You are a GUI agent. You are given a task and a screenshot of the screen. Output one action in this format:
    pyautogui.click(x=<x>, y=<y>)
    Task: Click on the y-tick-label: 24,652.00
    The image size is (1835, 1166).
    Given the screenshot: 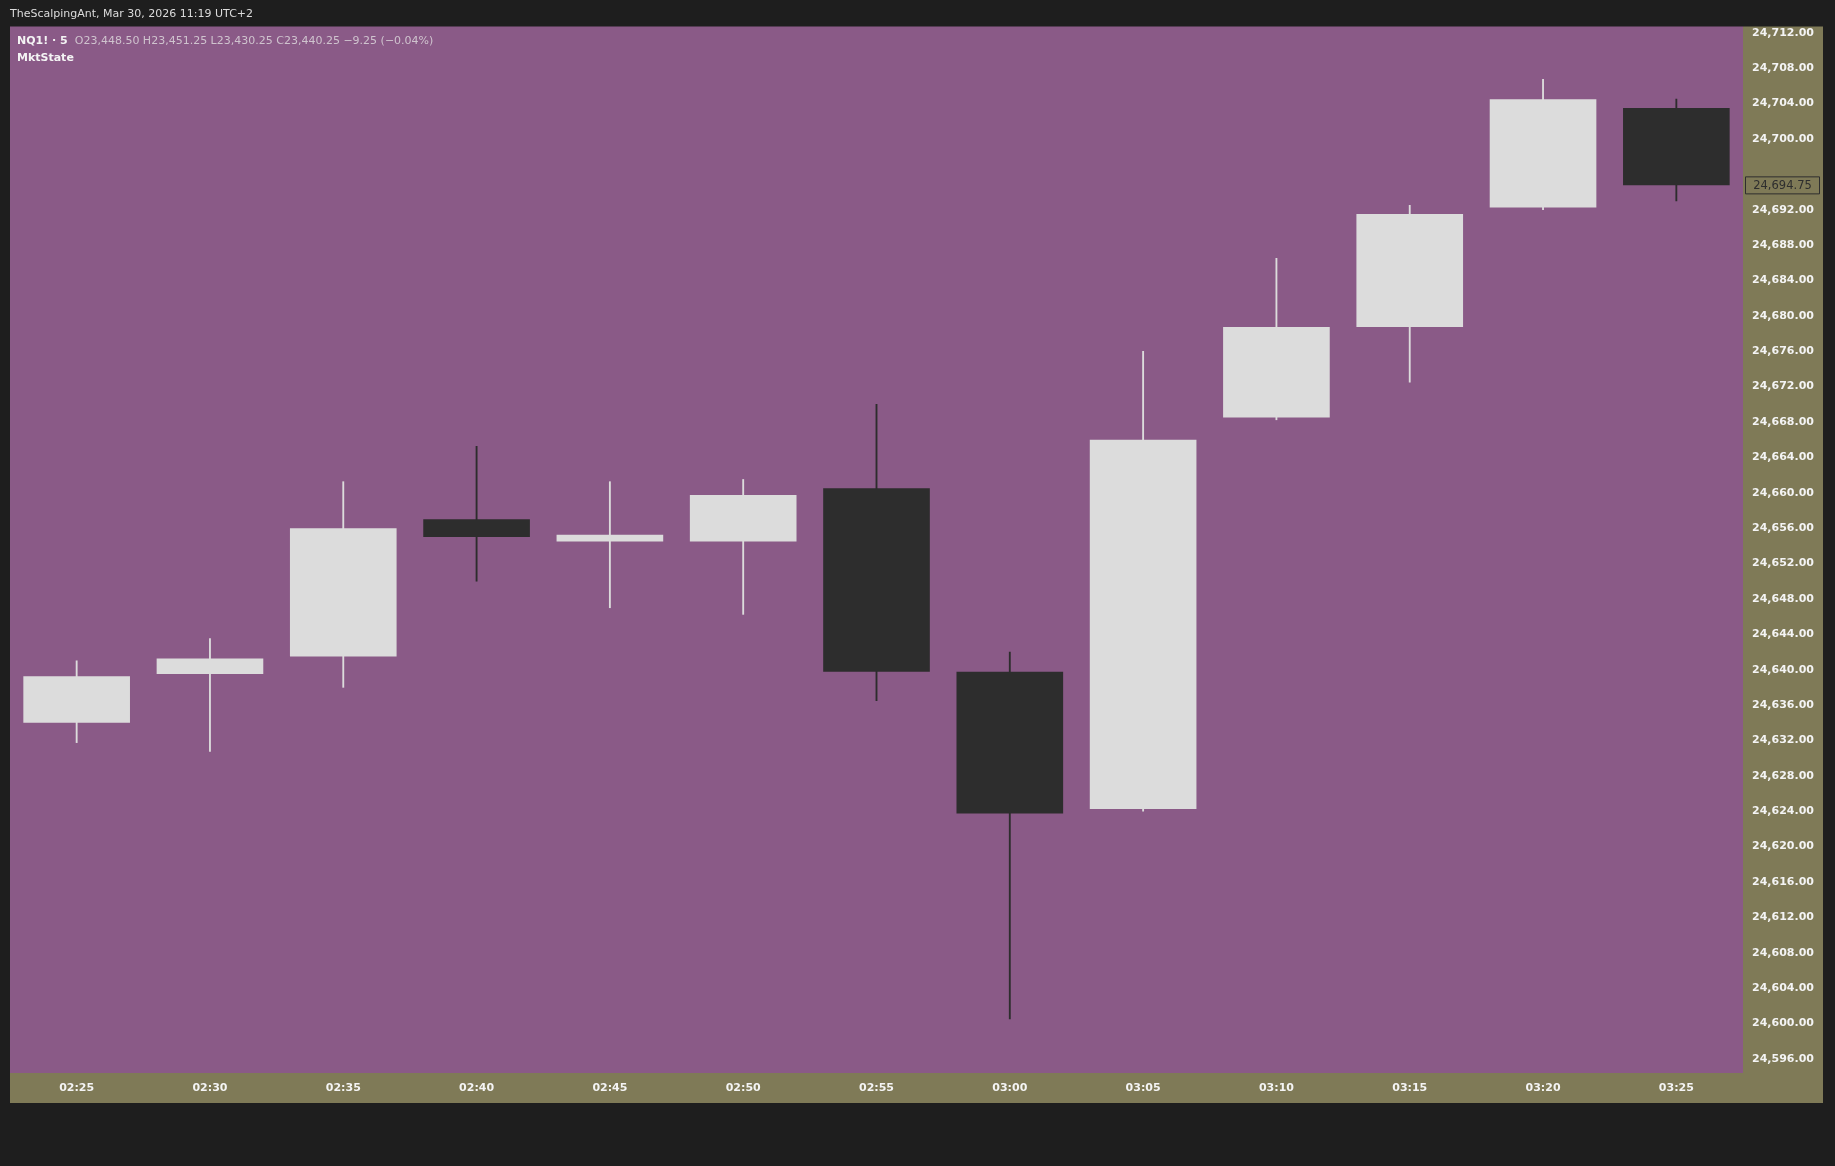 What is the action you would take?
    pyautogui.click(x=1783, y=563)
    